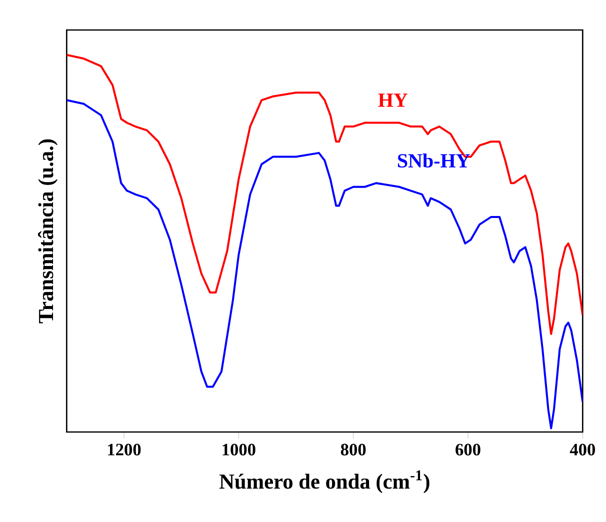  What do you see at coordinates (434, 160) in the screenshot?
I see `series-label: SNb-HY` at bounding box center [434, 160].